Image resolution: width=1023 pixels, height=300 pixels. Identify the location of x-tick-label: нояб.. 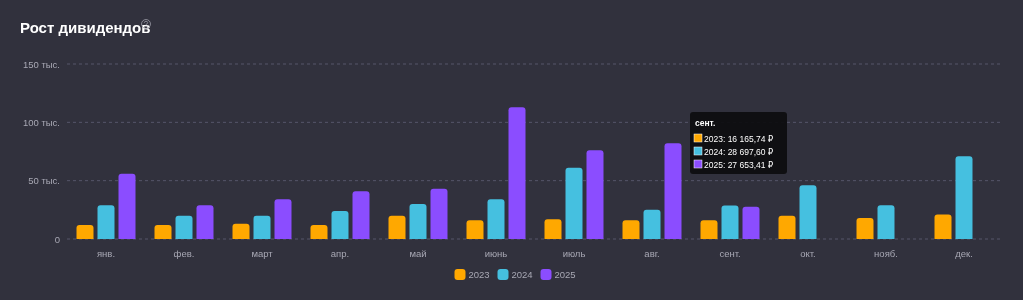
(886, 253).